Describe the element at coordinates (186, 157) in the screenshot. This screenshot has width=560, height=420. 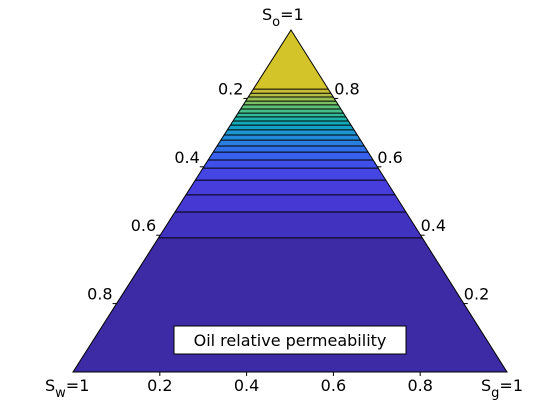
I see `sw-tick-label: 0.4` at that location.